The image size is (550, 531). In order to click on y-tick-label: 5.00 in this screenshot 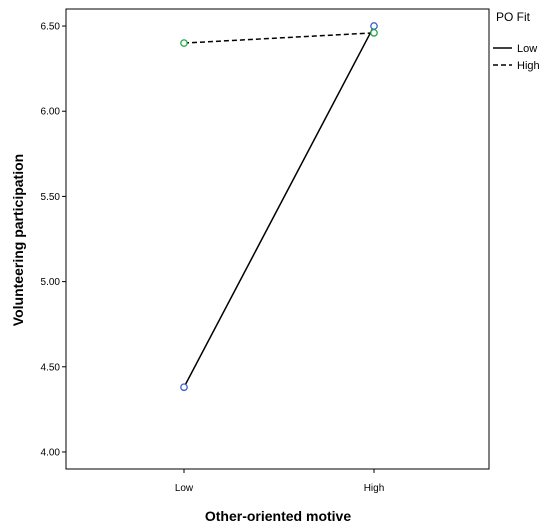, I will do `click(51, 282)`.